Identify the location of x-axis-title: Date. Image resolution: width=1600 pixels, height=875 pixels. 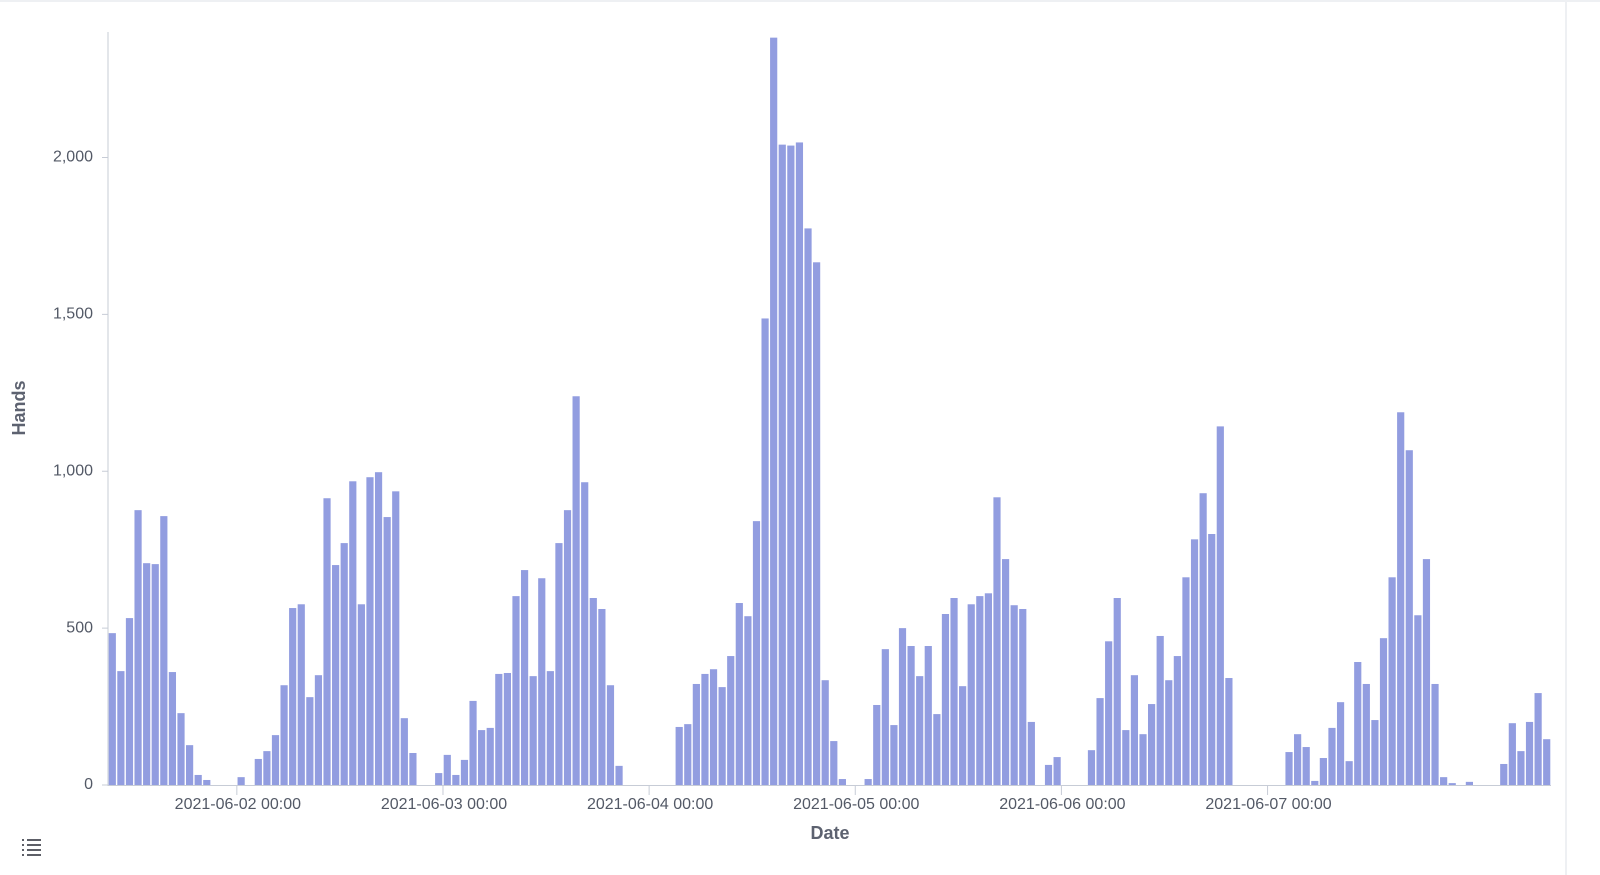
(829, 833).